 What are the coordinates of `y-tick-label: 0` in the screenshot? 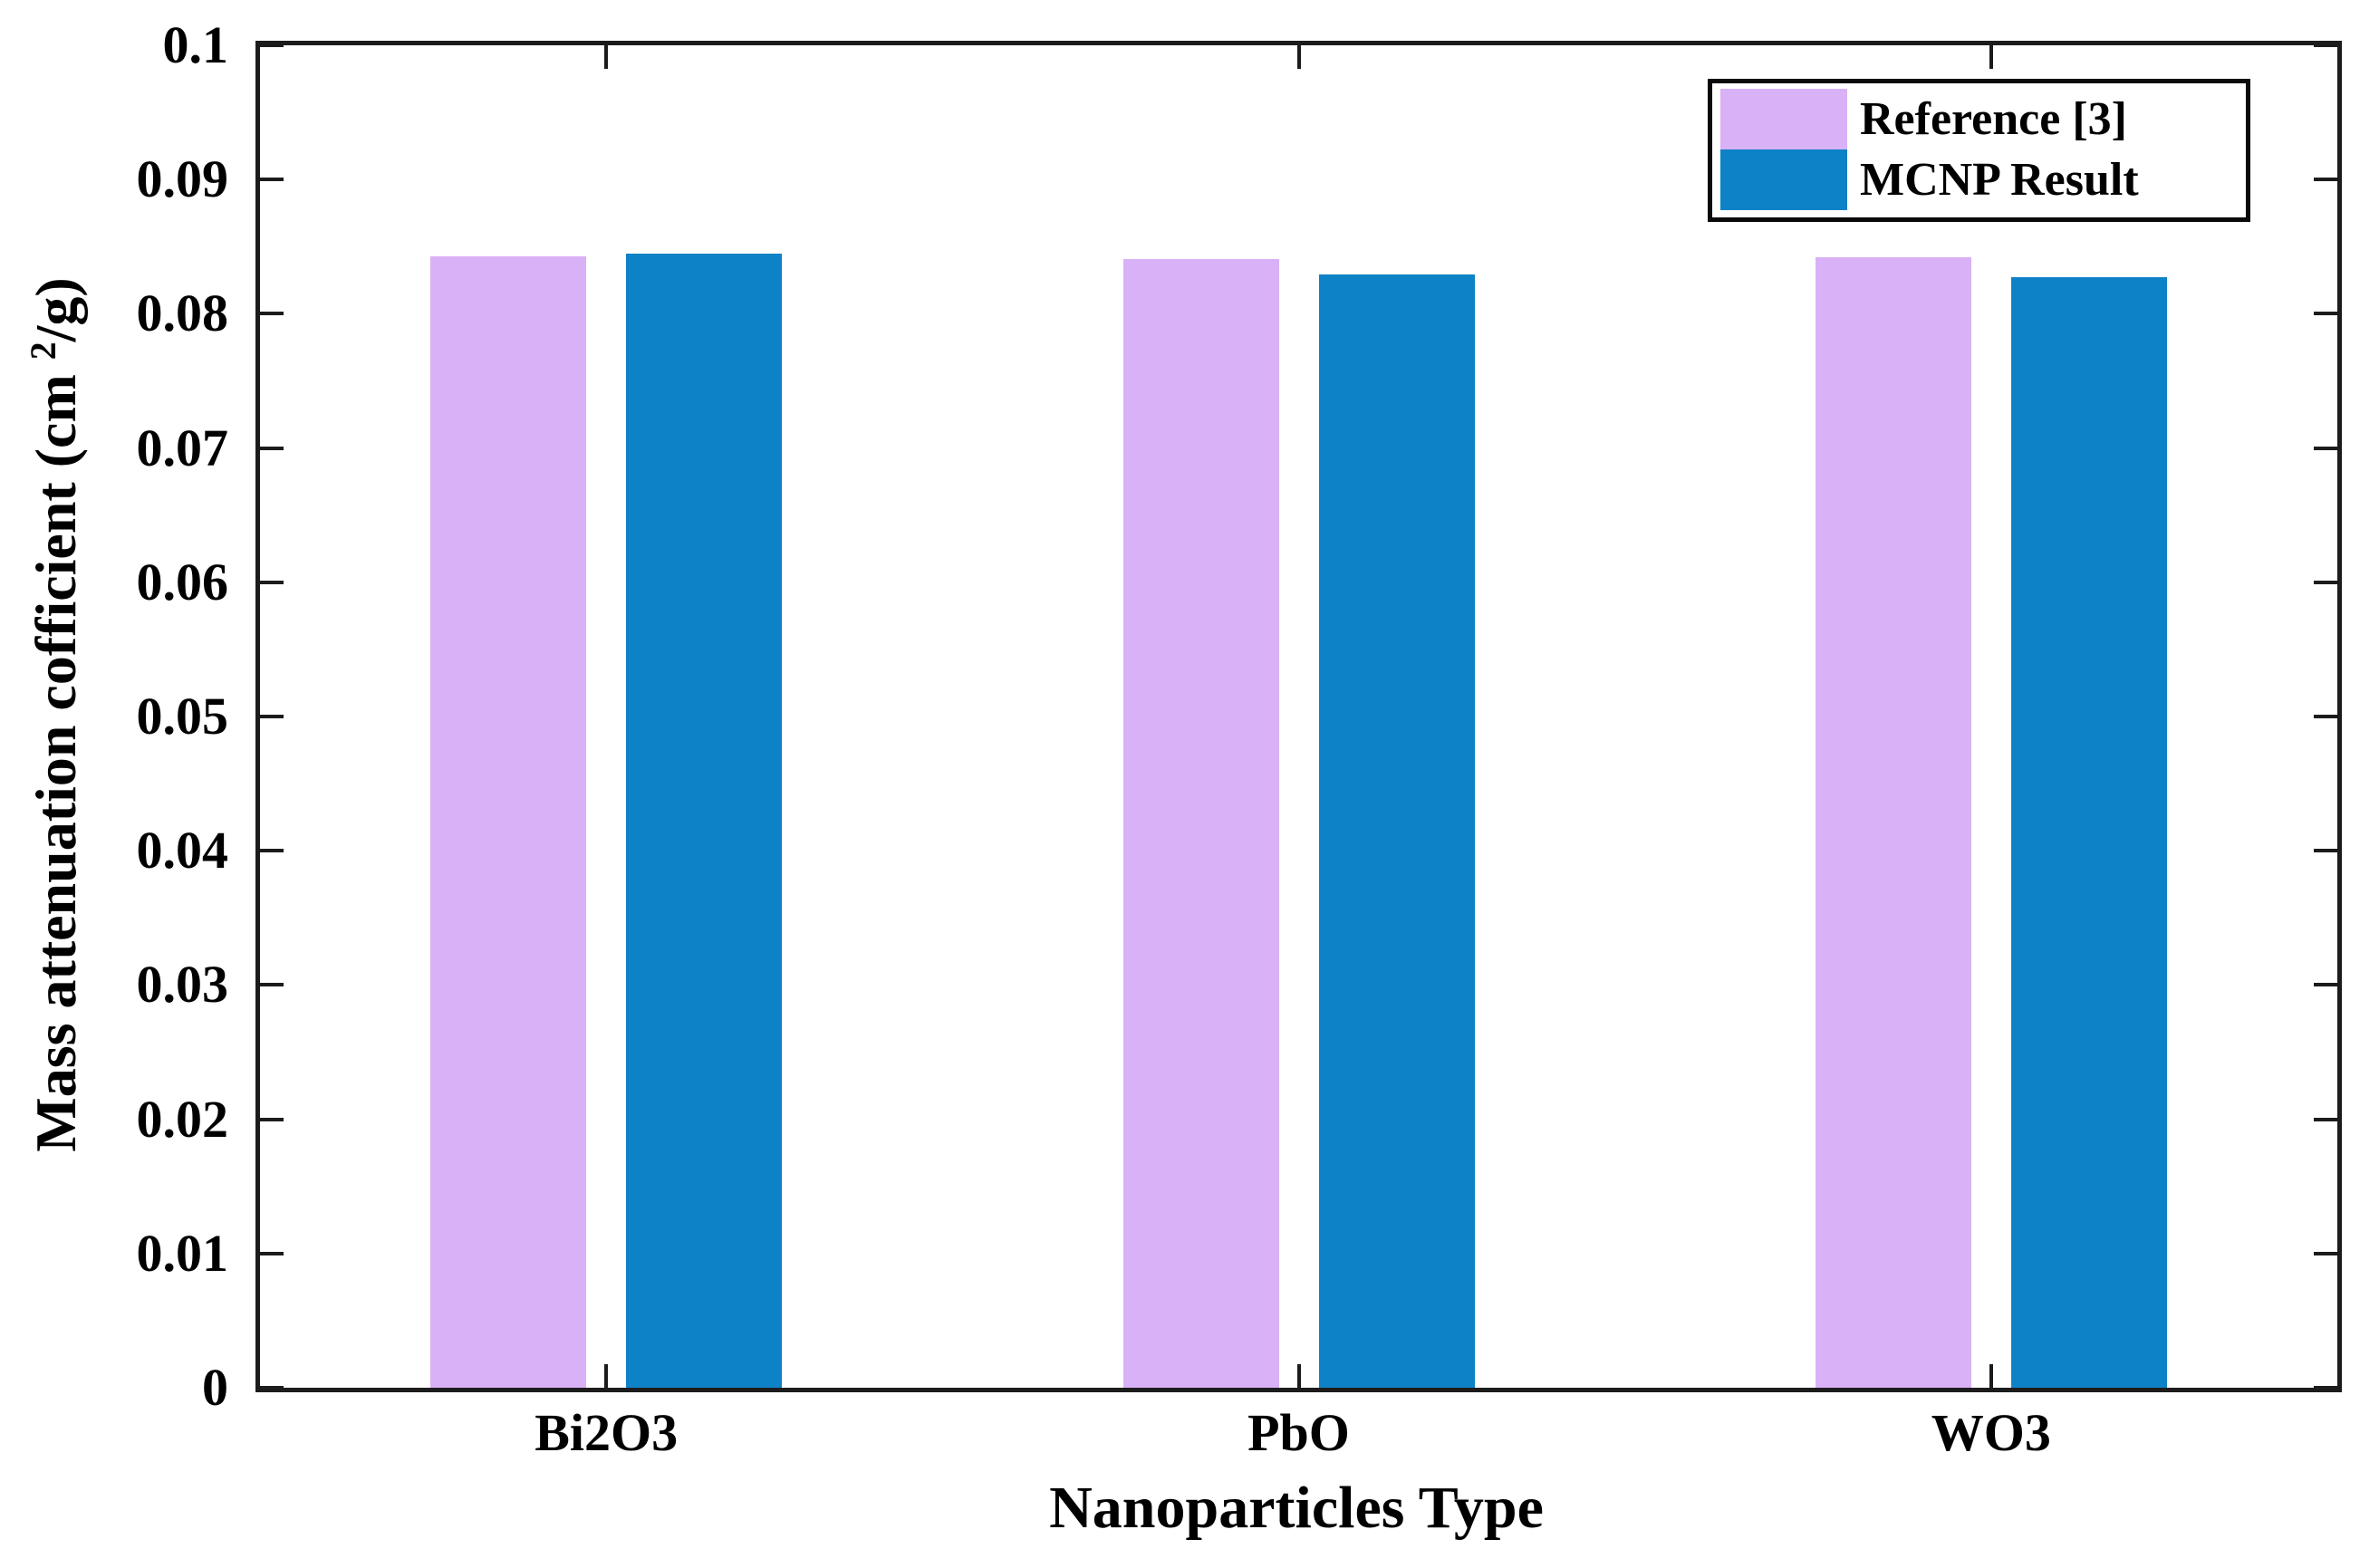 It's located at (215, 1387).